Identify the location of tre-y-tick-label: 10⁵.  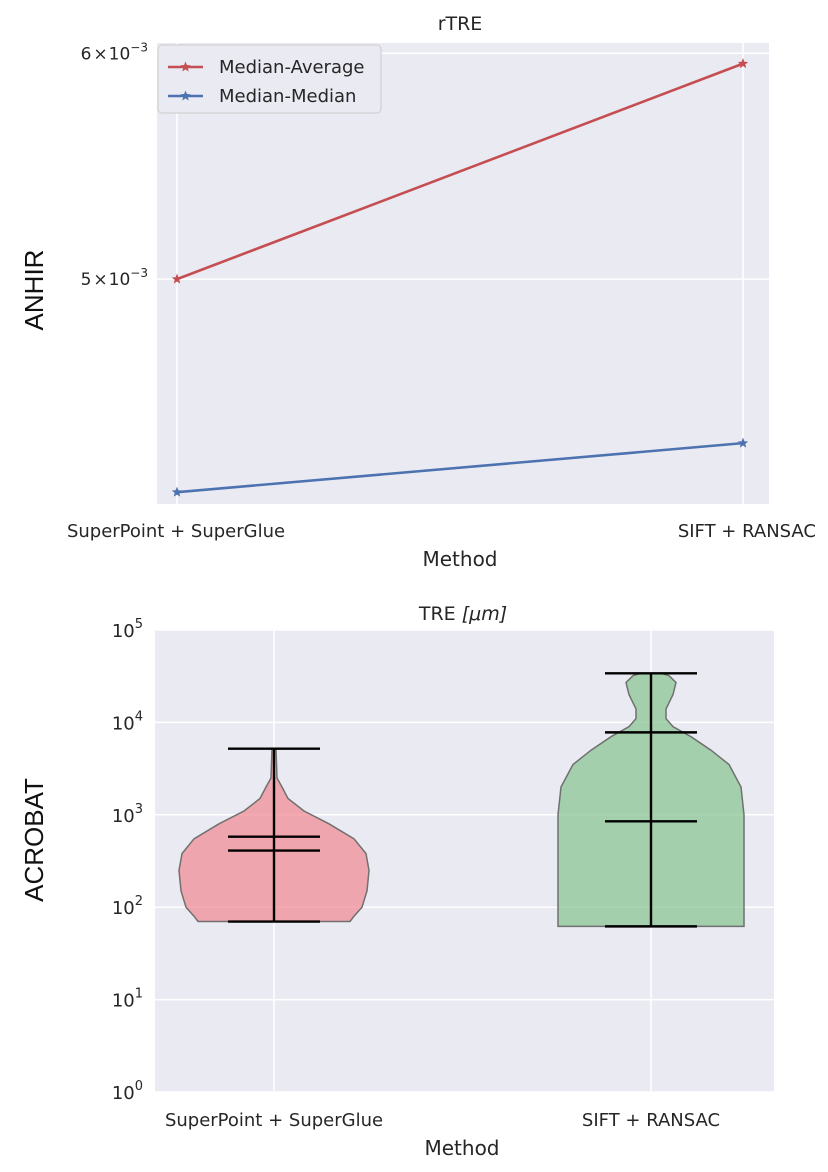
(127, 629).